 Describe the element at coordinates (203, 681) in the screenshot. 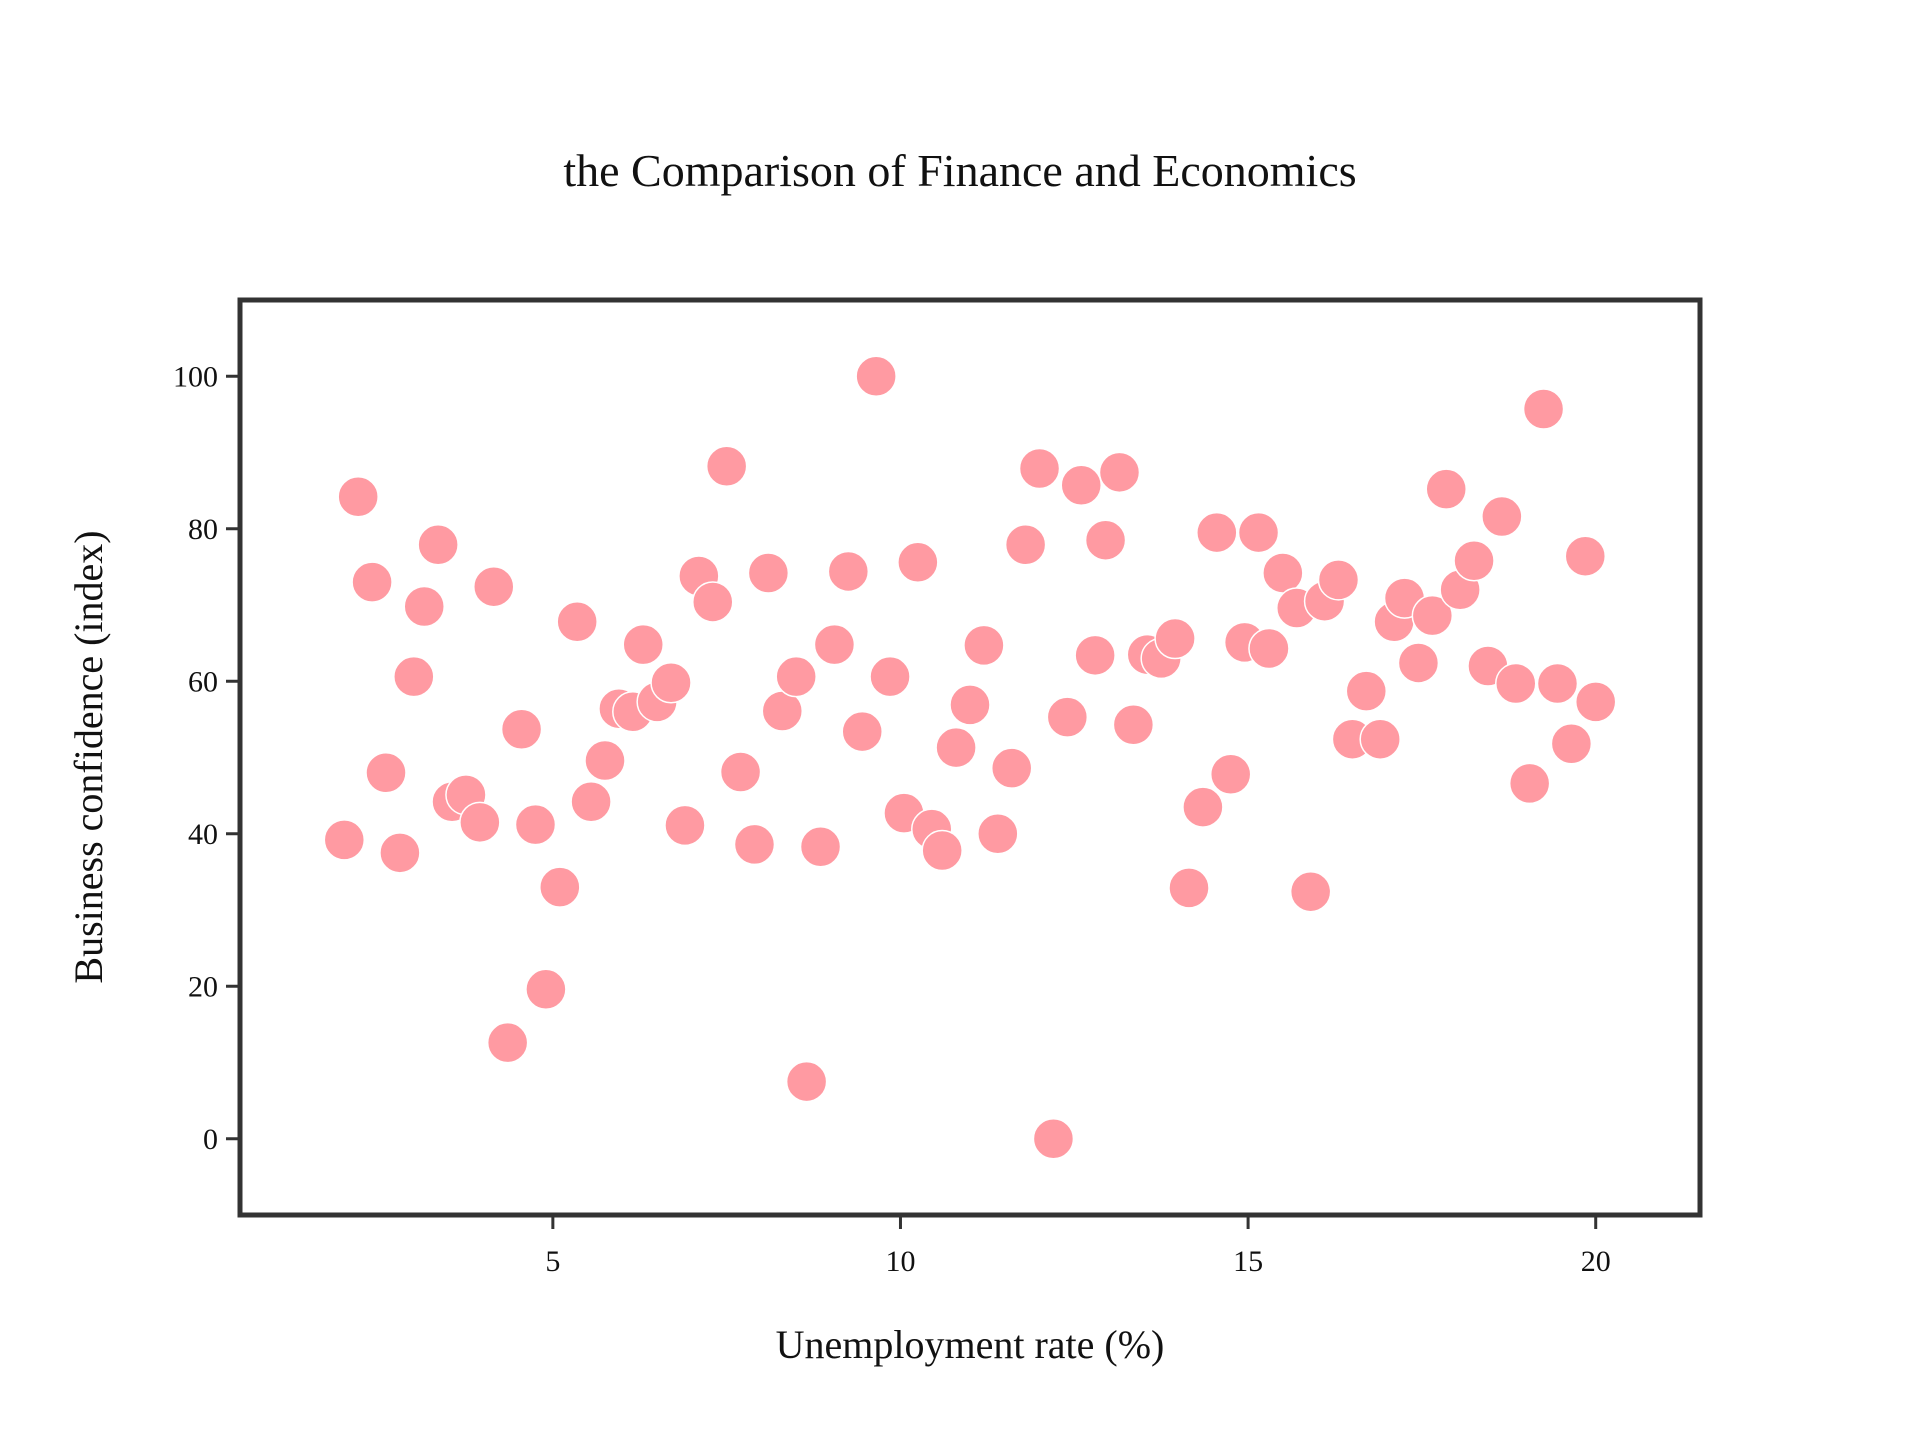

I see `y-tick-label: 60` at that location.